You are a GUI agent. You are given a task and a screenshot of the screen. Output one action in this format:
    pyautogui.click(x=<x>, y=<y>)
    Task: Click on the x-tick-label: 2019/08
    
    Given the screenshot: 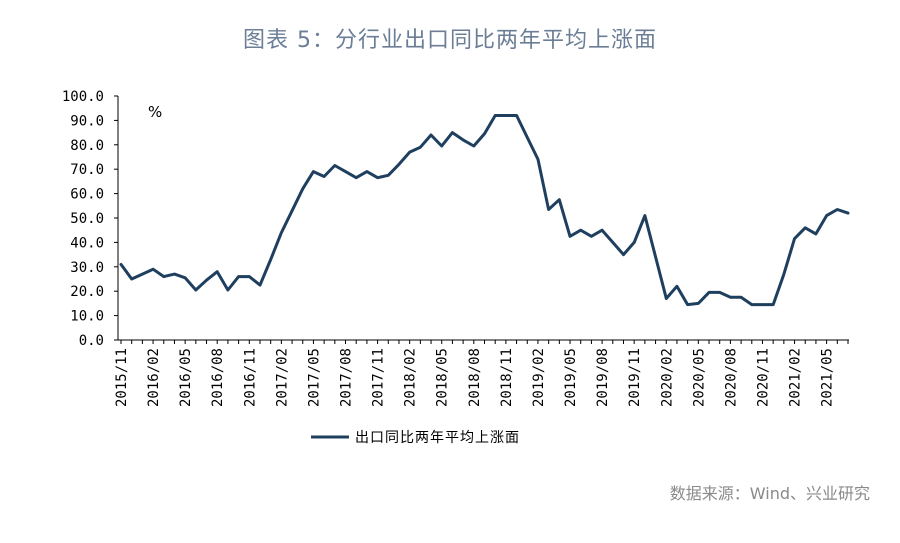 What is the action you would take?
    pyautogui.click(x=603, y=377)
    